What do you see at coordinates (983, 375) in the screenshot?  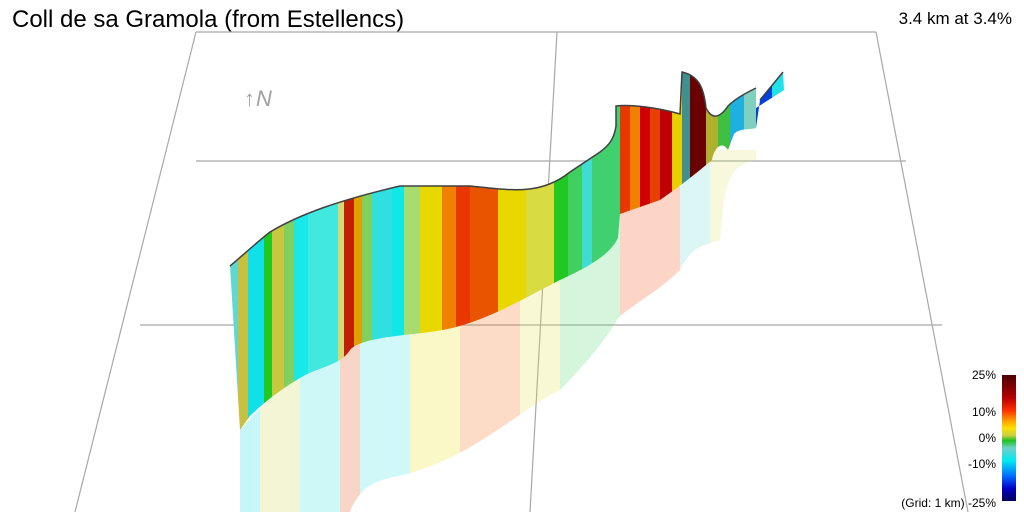 I see `legend-tick-25: 25%` at bounding box center [983, 375].